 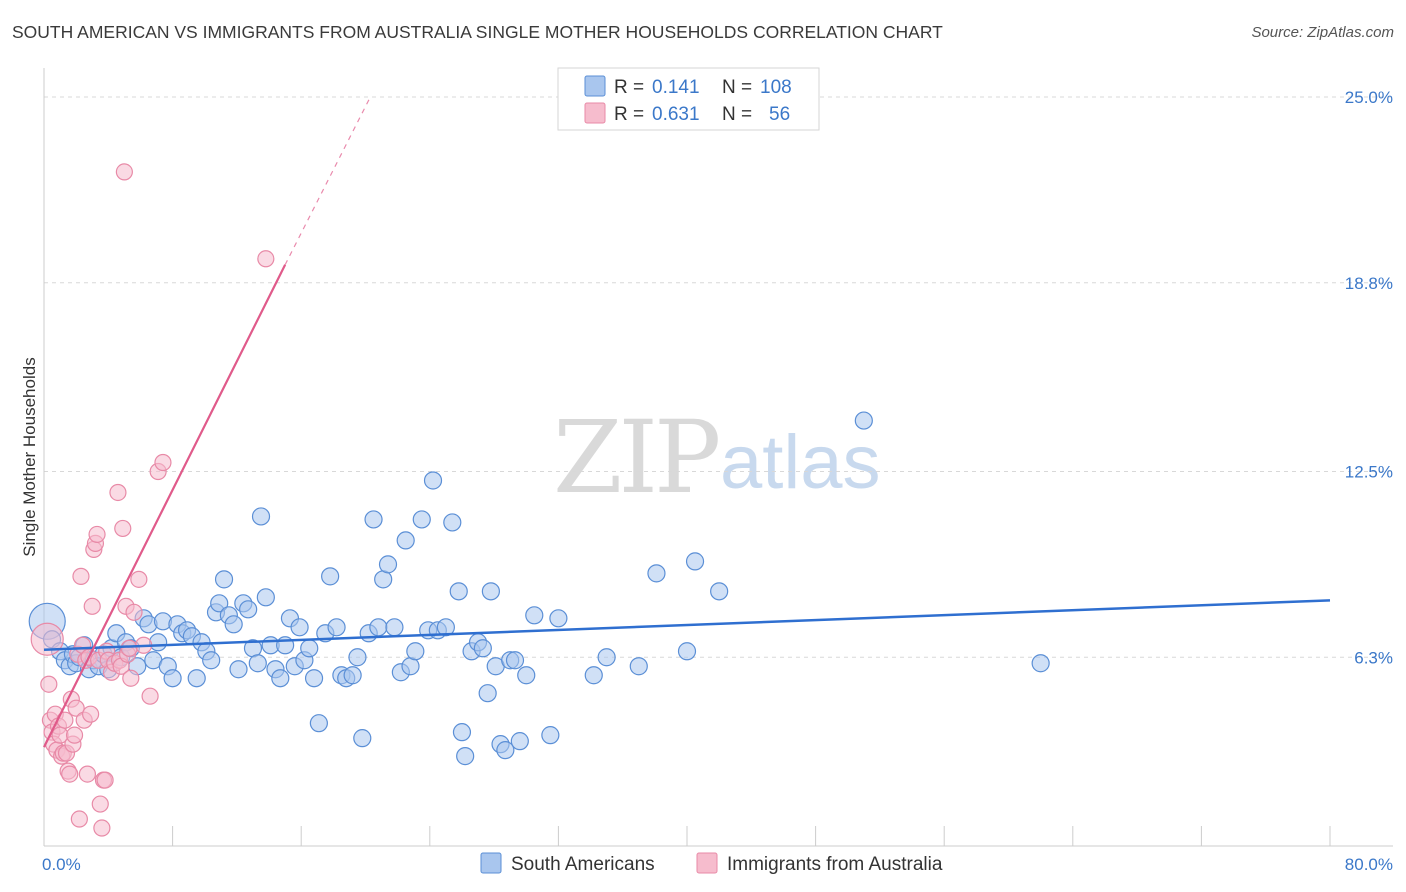 What do you see at coordinates (629, 114) in the screenshot?
I see `legend-r-label-2: R =` at bounding box center [629, 114].